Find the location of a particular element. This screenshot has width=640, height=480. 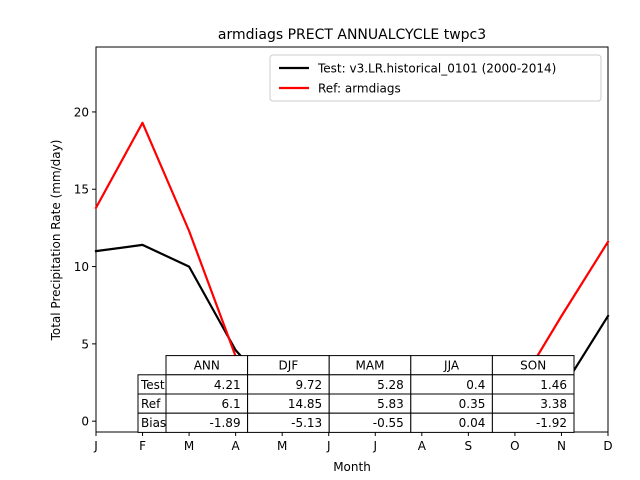

table-col-header: SON is located at coordinates (533, 366).